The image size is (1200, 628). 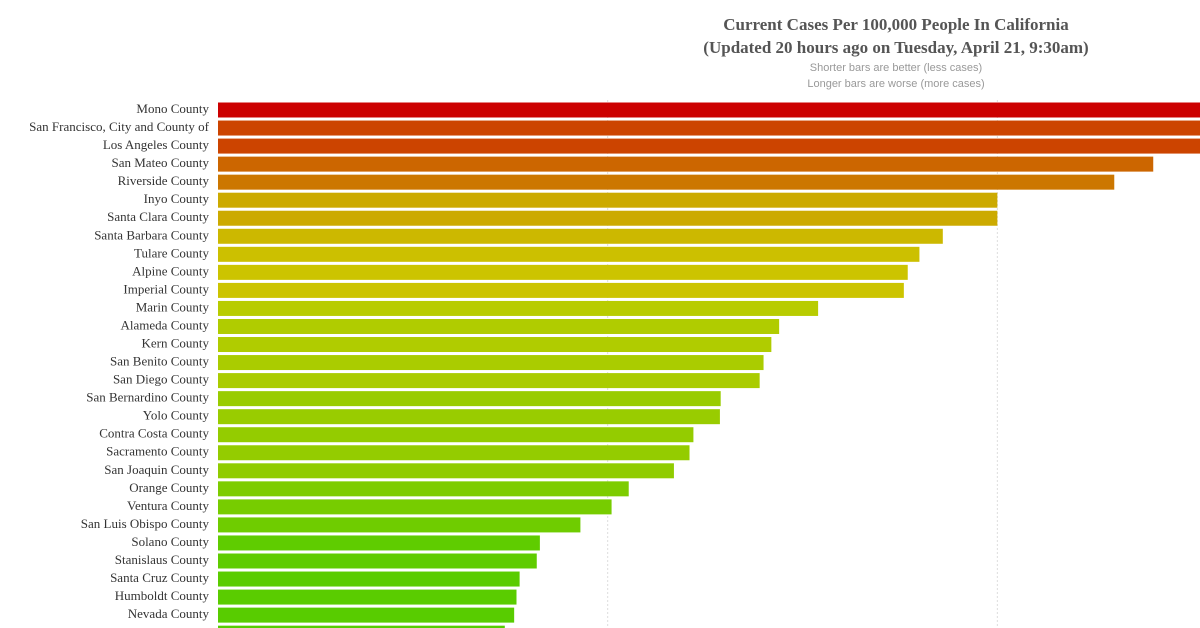 I want to click on y-tick-label: San Luis Obispo County, so click(x=145, y=523).